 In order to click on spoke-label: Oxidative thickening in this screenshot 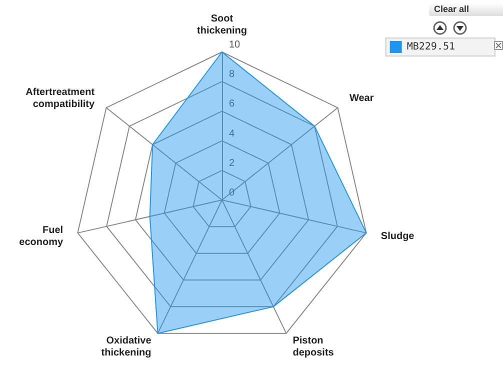, I will do `click(126, 346)`.